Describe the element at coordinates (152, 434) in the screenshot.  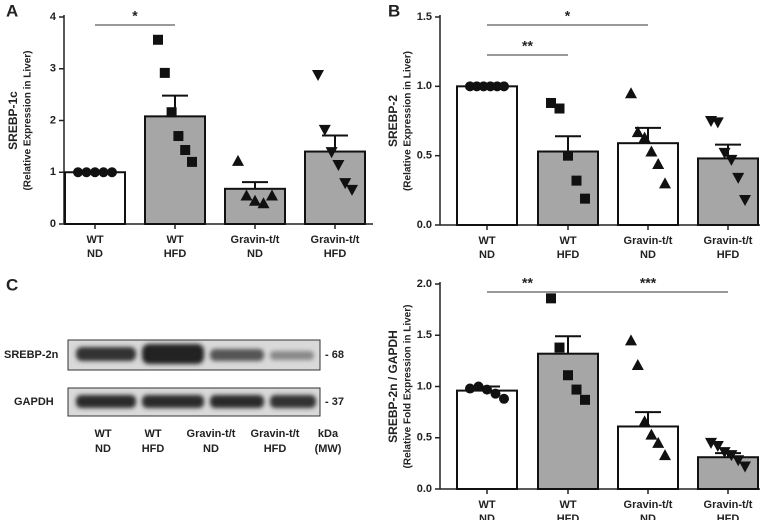
I see `lane-label: WT` at that location.